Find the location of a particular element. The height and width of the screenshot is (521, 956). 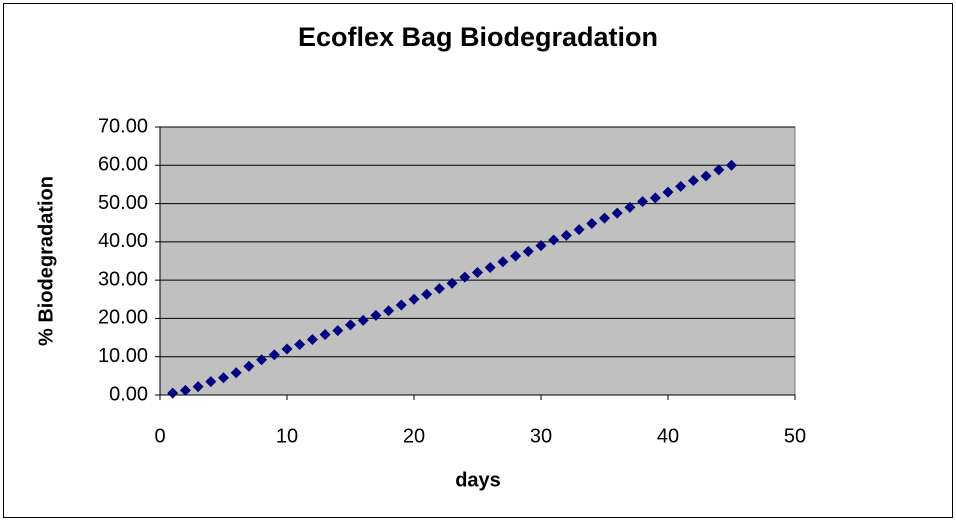

x-tick-label: 10 is located at coordinates (287, 436).